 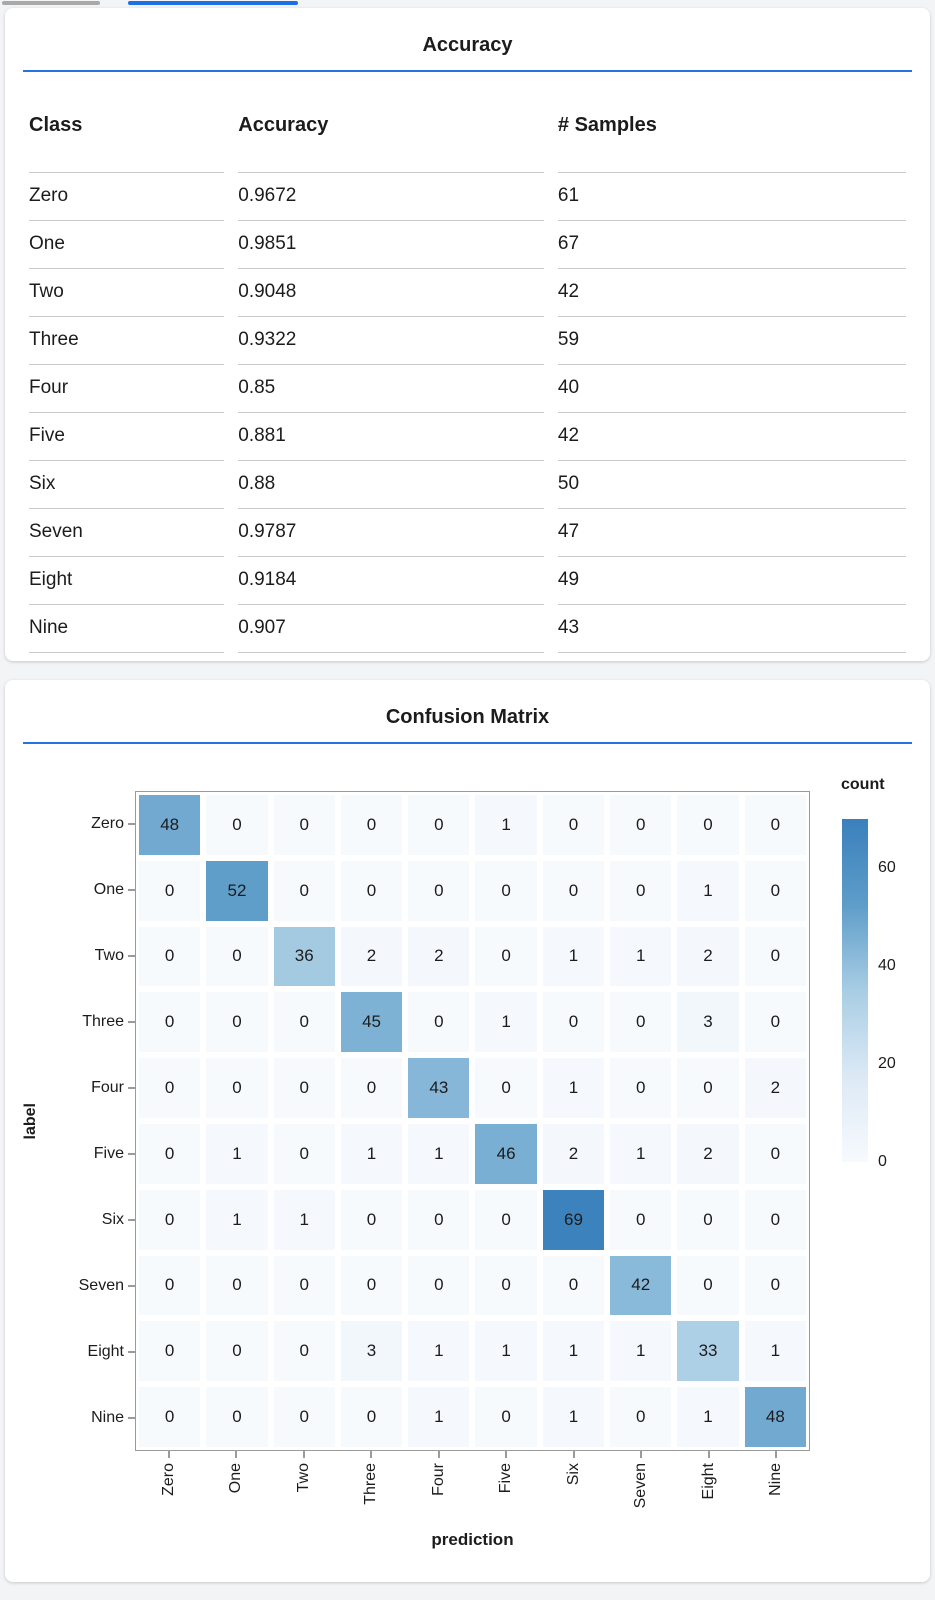 What do you see at coordinates (168, 1479) in the screenshot?
I see `x-axis-label-zero: Zero` at bounding box center [168, 1479].